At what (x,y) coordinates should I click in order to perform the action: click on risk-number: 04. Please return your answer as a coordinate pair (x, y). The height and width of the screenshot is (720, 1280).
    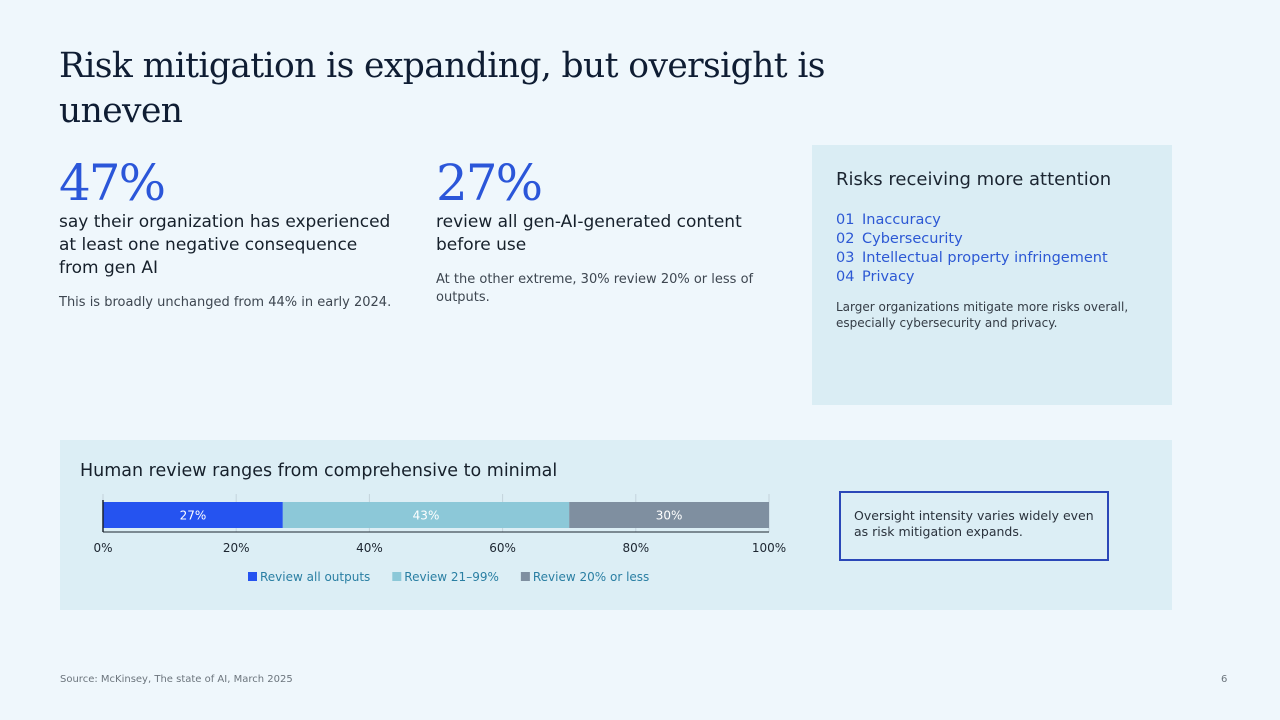
    Looking at the image, I should click on (845, 277).